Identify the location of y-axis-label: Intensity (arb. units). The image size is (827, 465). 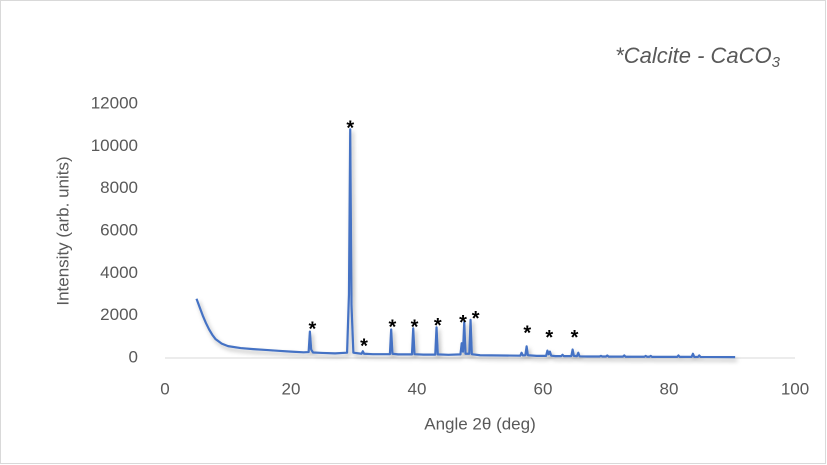
(62, 230).